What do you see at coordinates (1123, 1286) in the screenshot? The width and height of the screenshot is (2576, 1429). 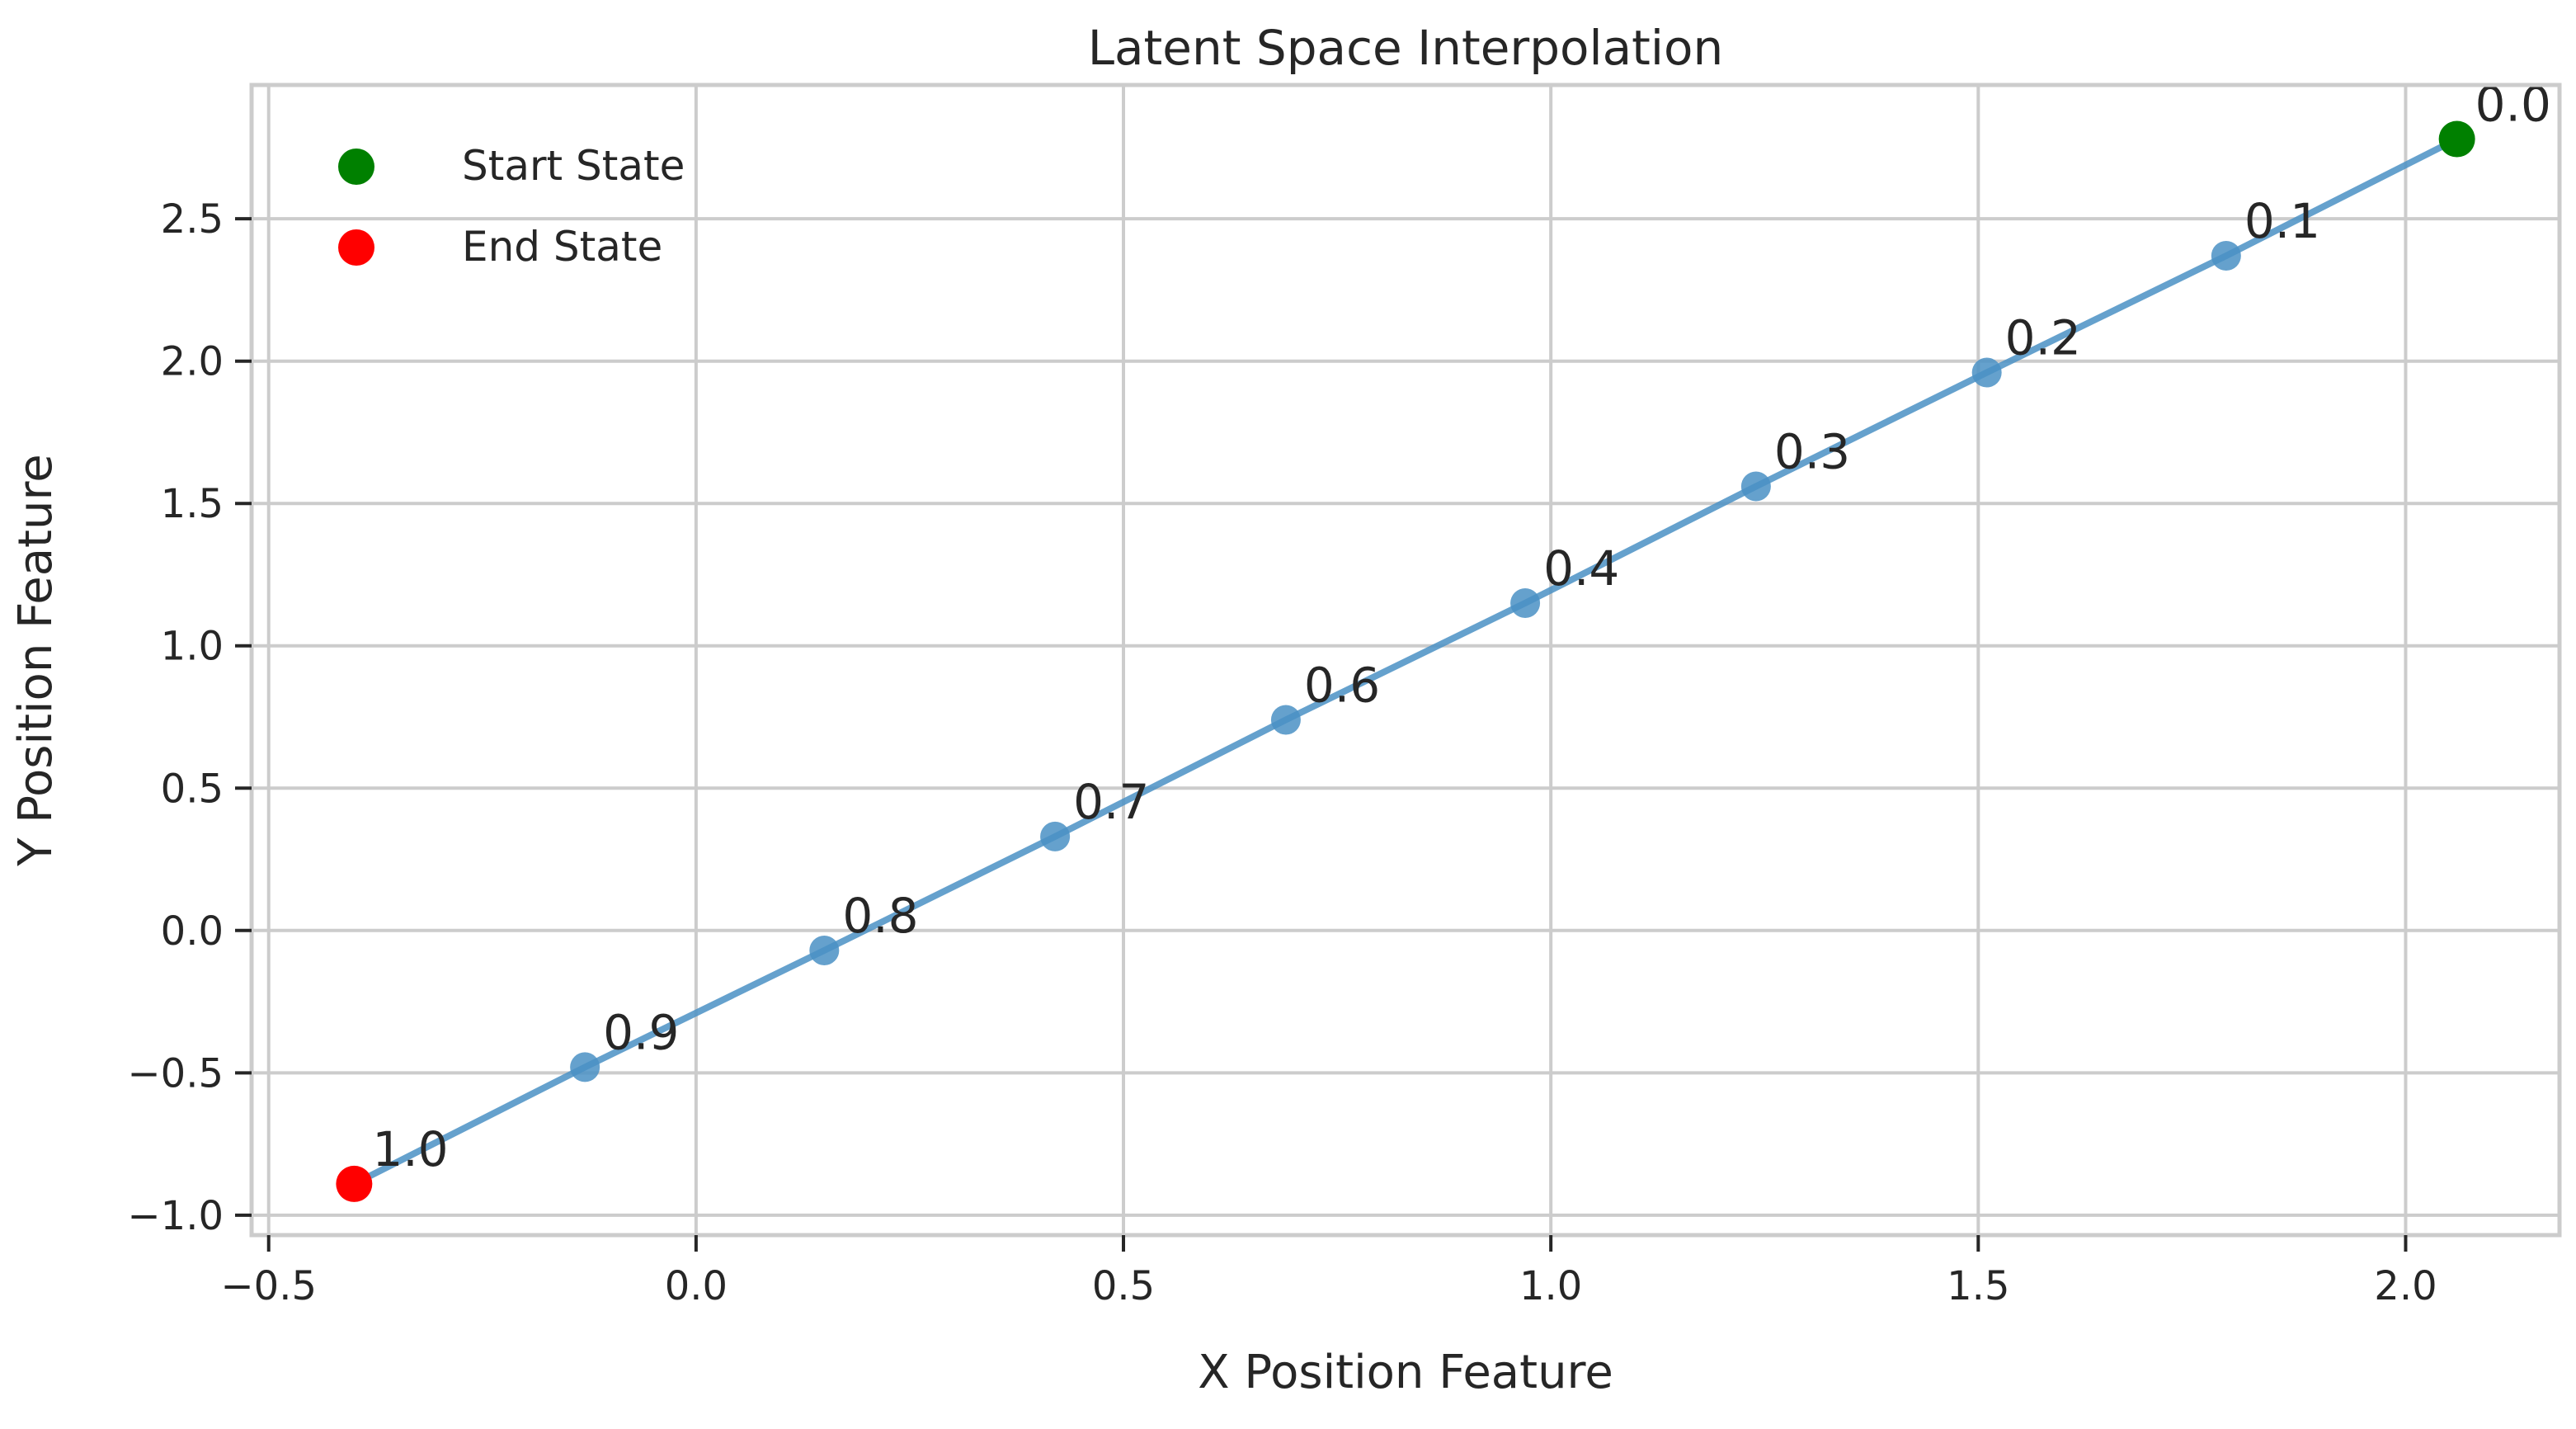 I see `x-tick-label: 0.5` at bounding box center [1123, 1286].